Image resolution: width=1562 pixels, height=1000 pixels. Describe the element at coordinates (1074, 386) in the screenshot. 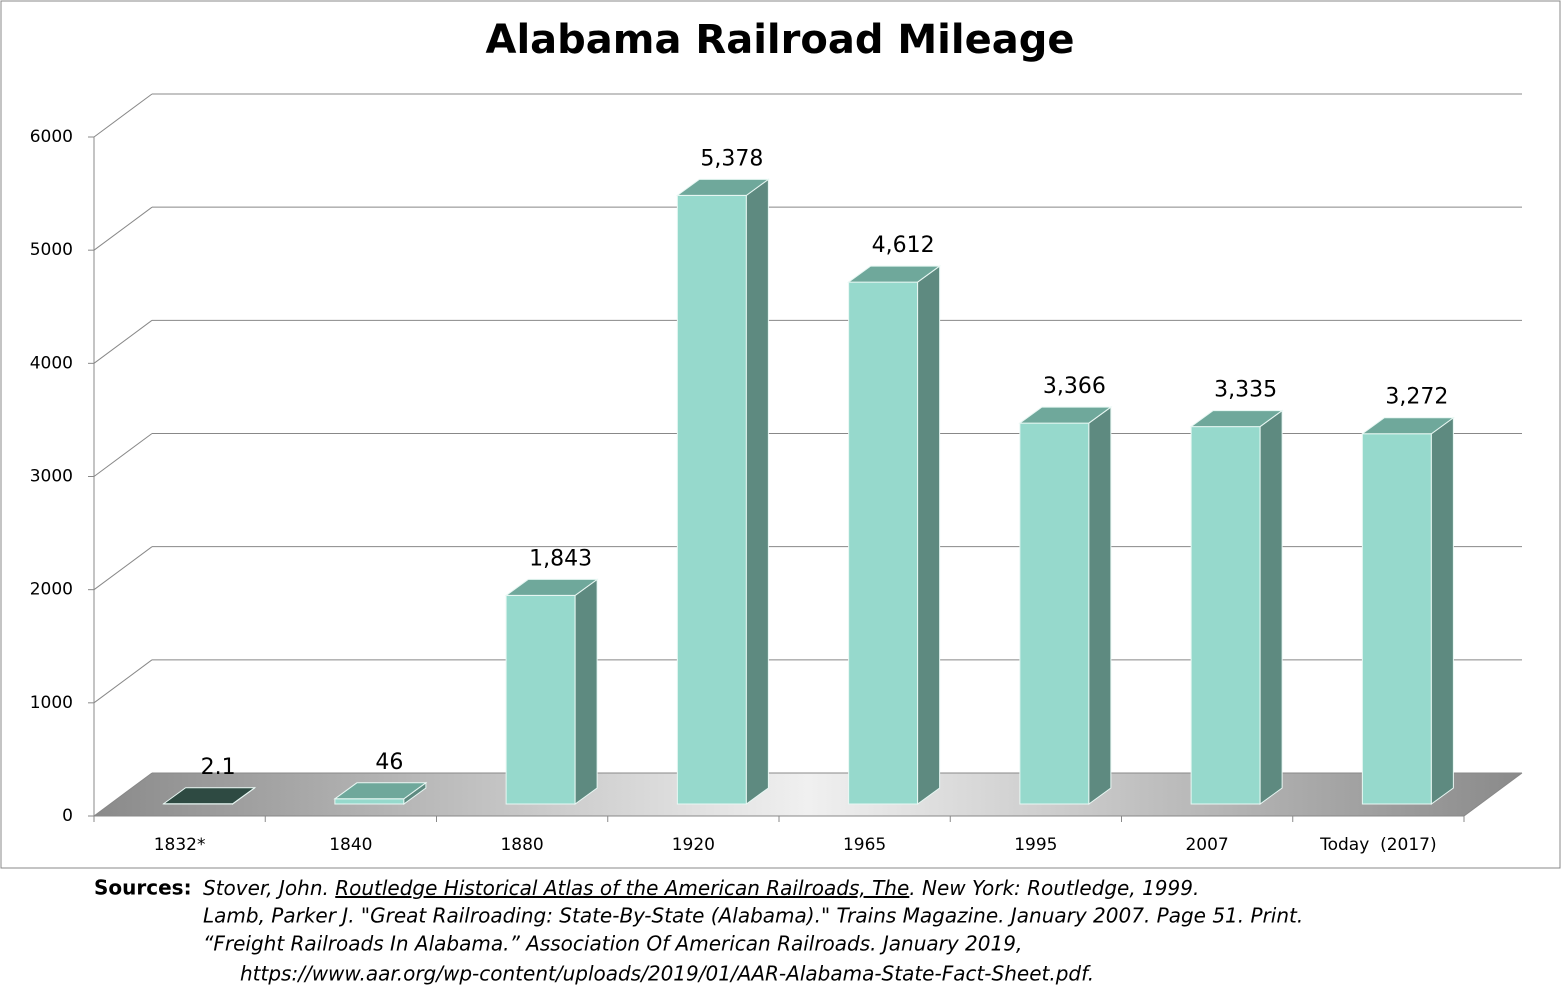

I see `value-label: 3,366` at that location.